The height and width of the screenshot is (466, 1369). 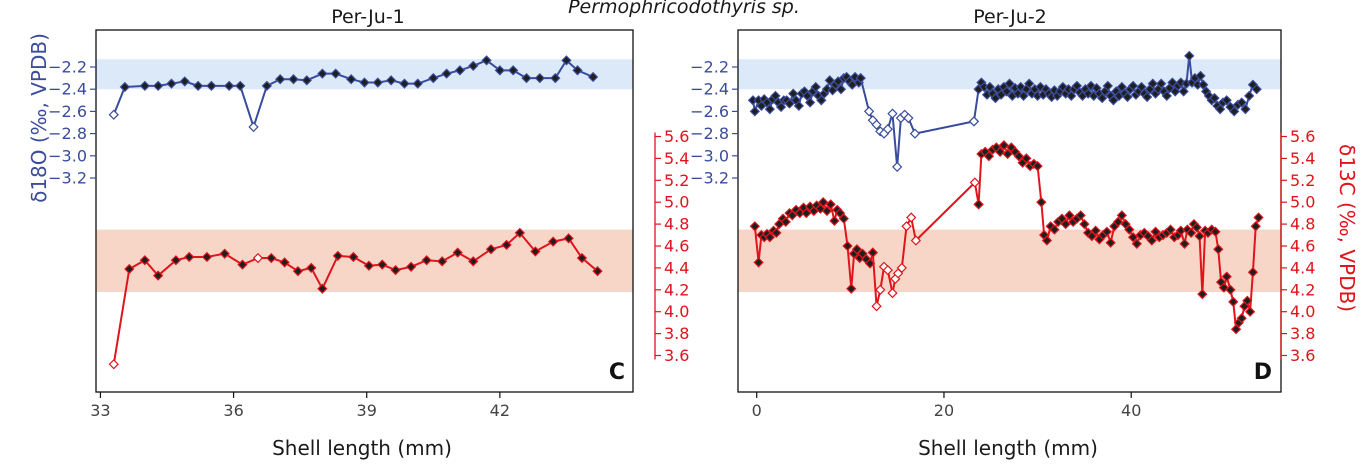 I want to click on x-tick-label: 33, so click(x=100, y=410).